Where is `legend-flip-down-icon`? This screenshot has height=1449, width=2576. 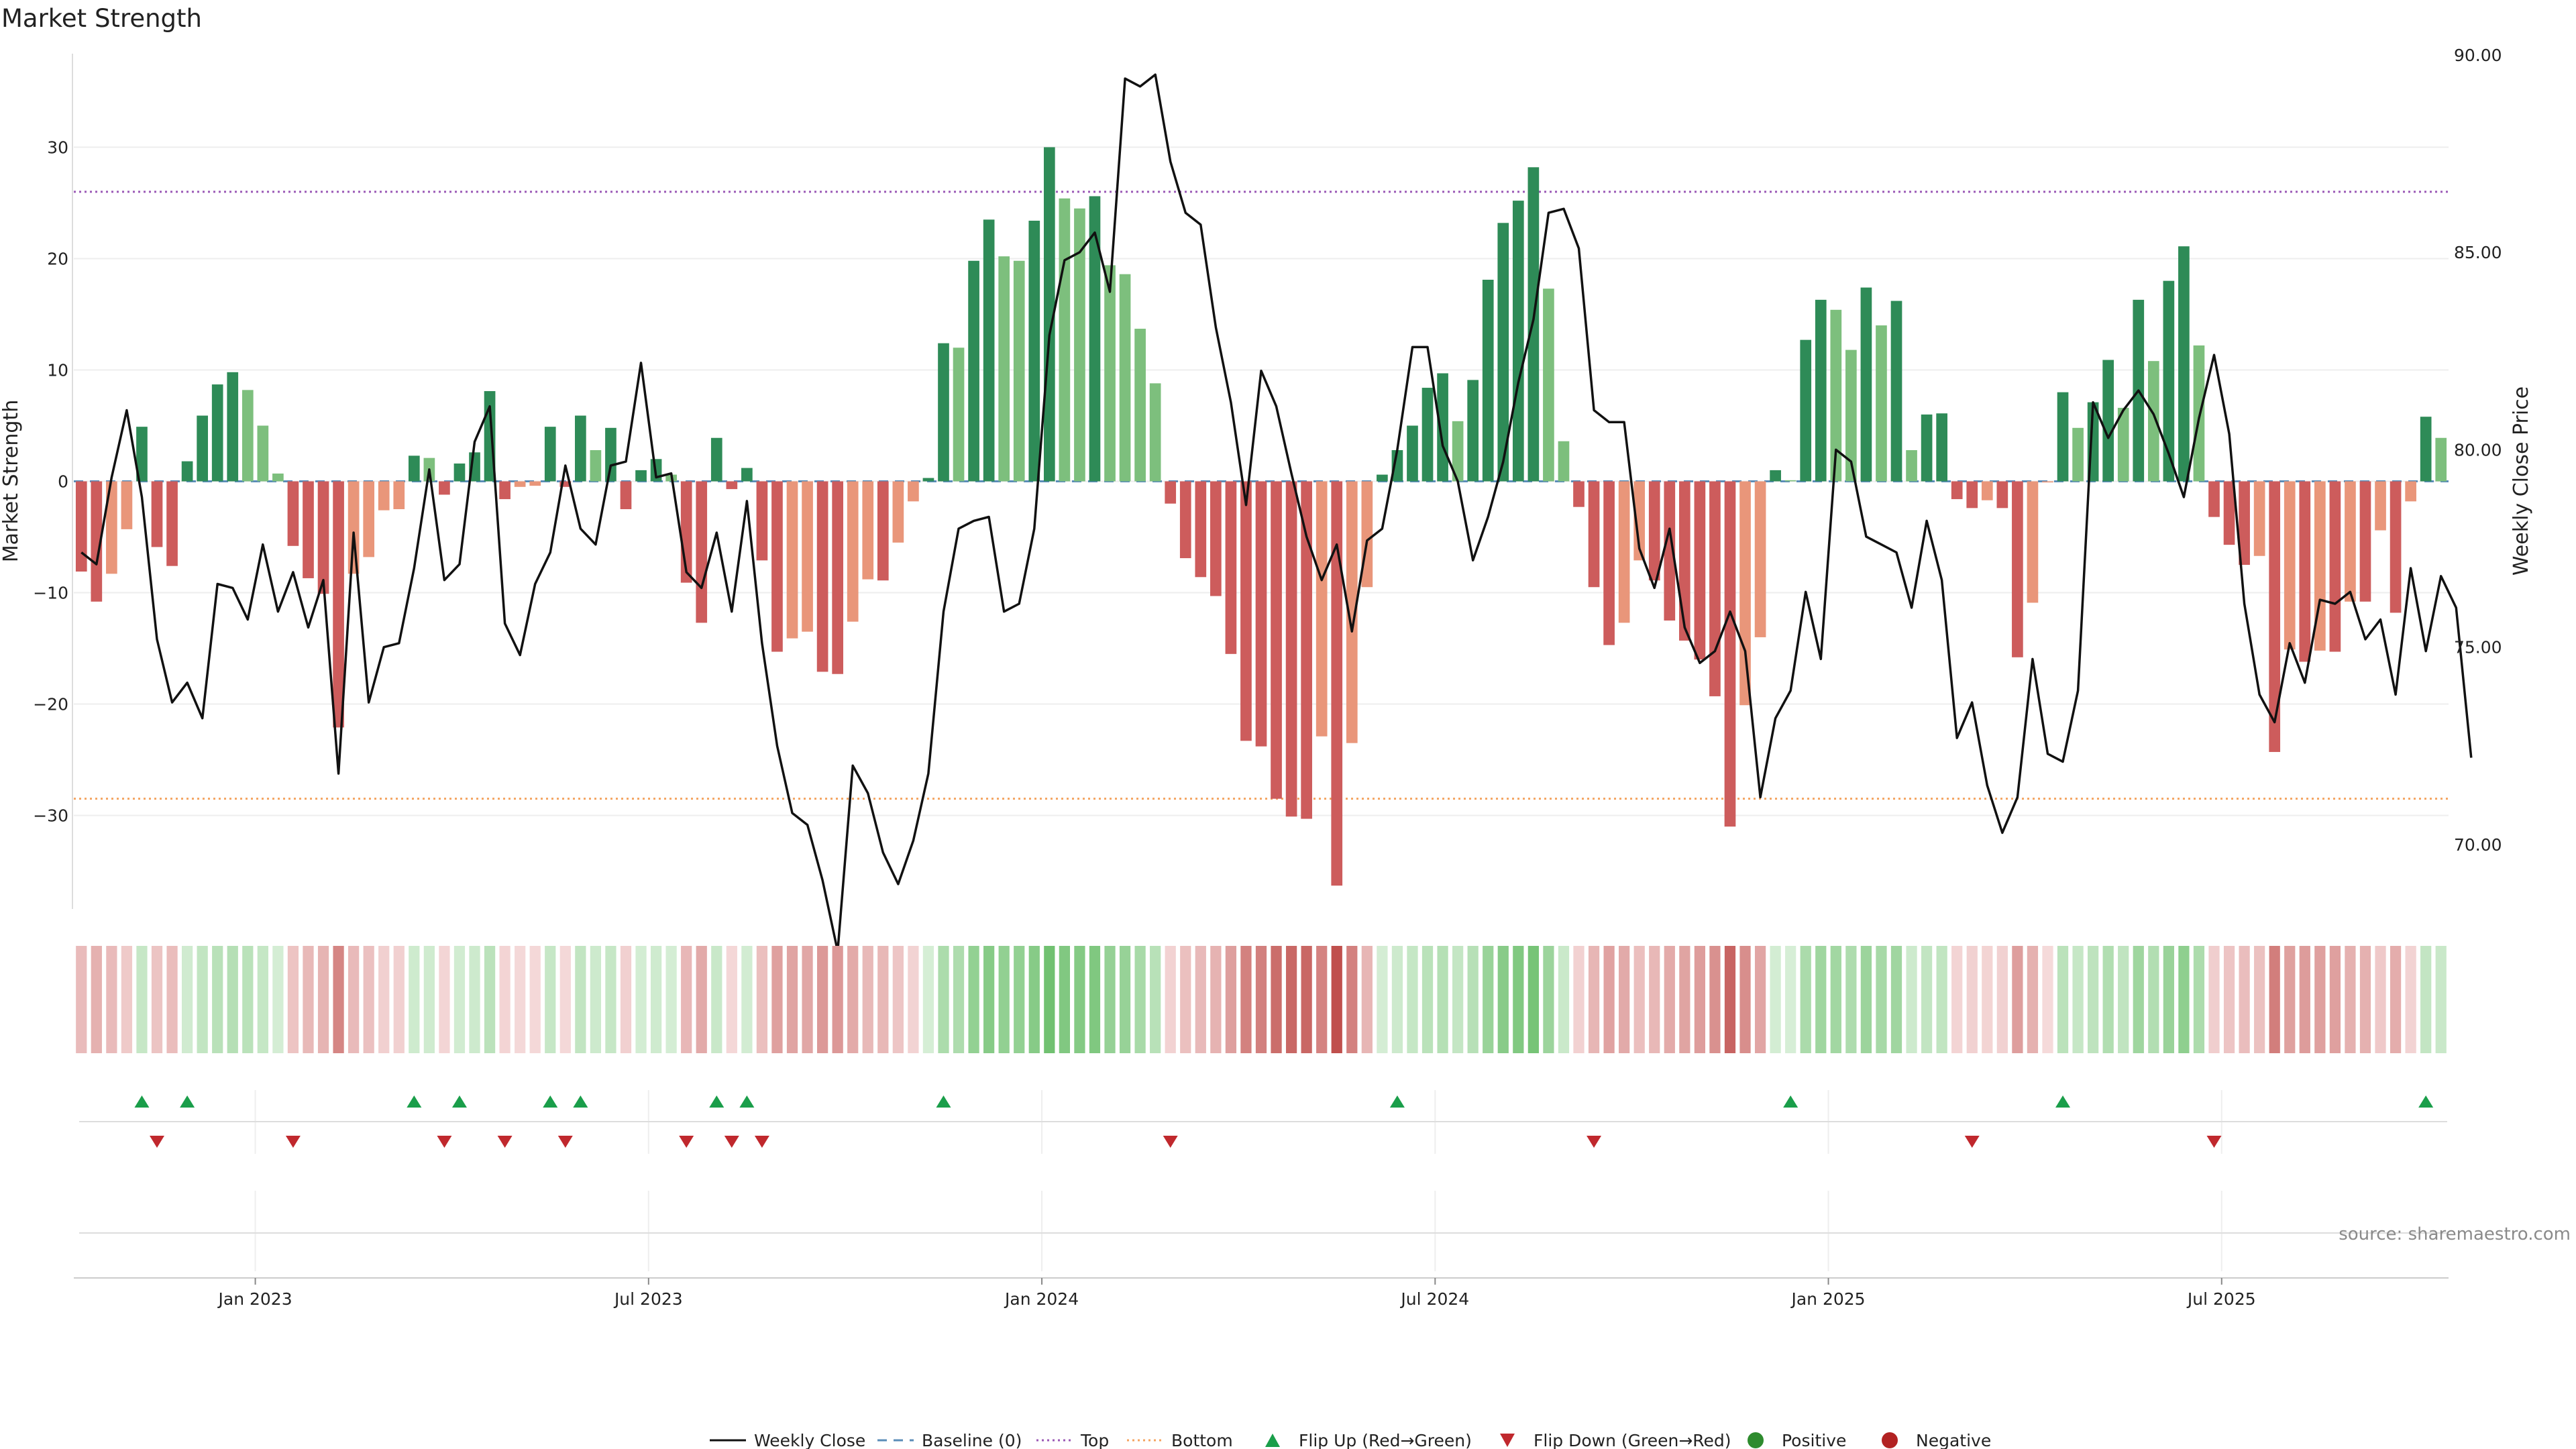 legend-flip-down-icon is located at coordinates (1507, 1440).